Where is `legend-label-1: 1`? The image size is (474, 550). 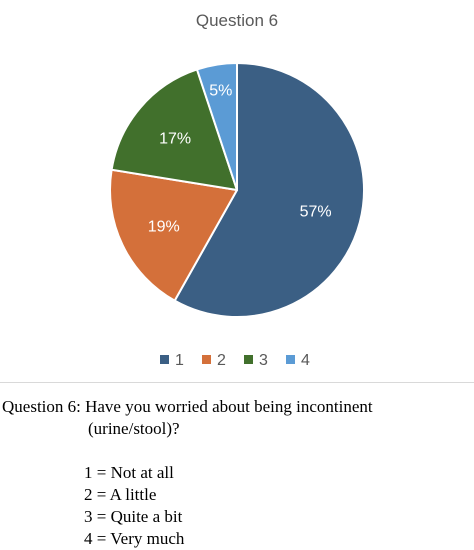
legend-label-1: 1 is located at coordinates (179, 360).